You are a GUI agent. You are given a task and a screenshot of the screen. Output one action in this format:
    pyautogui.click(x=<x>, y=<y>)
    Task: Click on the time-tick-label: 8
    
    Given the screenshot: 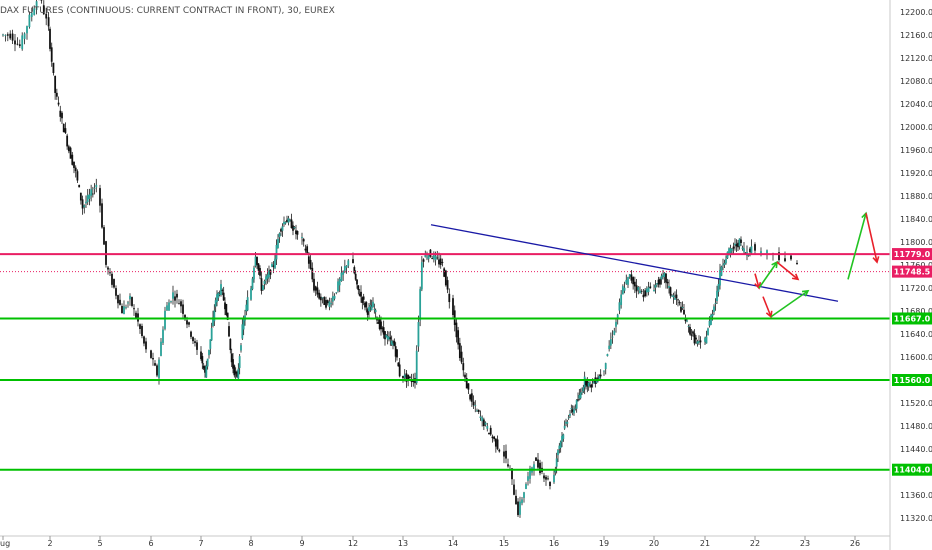 What is the action you would take?
    pyautogui.click(x=250, y=543)
    